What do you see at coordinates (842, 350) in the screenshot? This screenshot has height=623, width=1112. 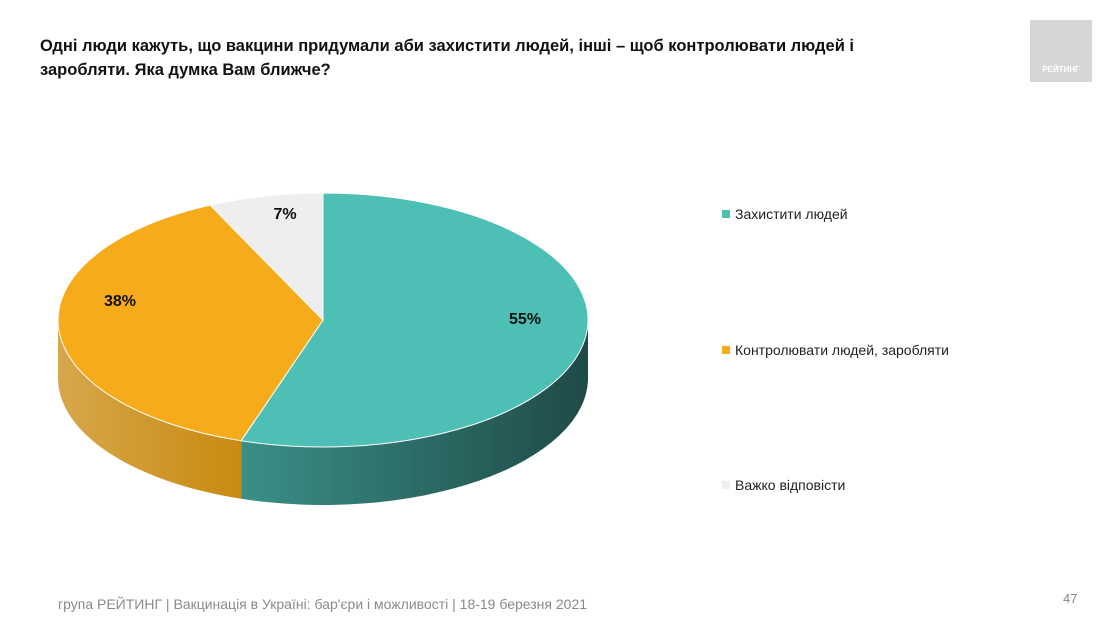 I see `legend-label: Контролювати людей, заробляти` at bounding box center [842, 350].